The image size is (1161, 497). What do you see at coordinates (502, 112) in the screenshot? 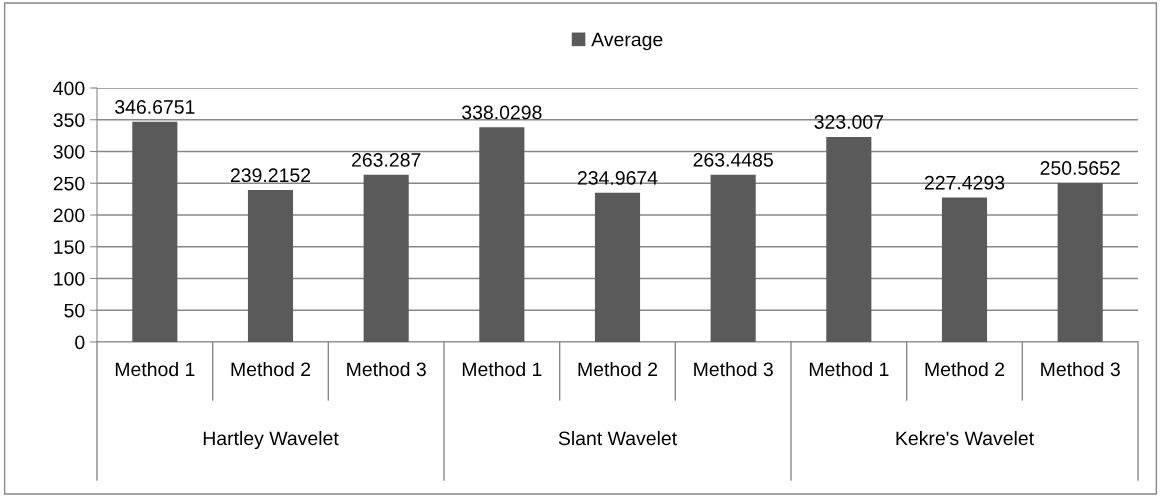
I see `data-label: 338.0298` at bounding box center [502, 112].